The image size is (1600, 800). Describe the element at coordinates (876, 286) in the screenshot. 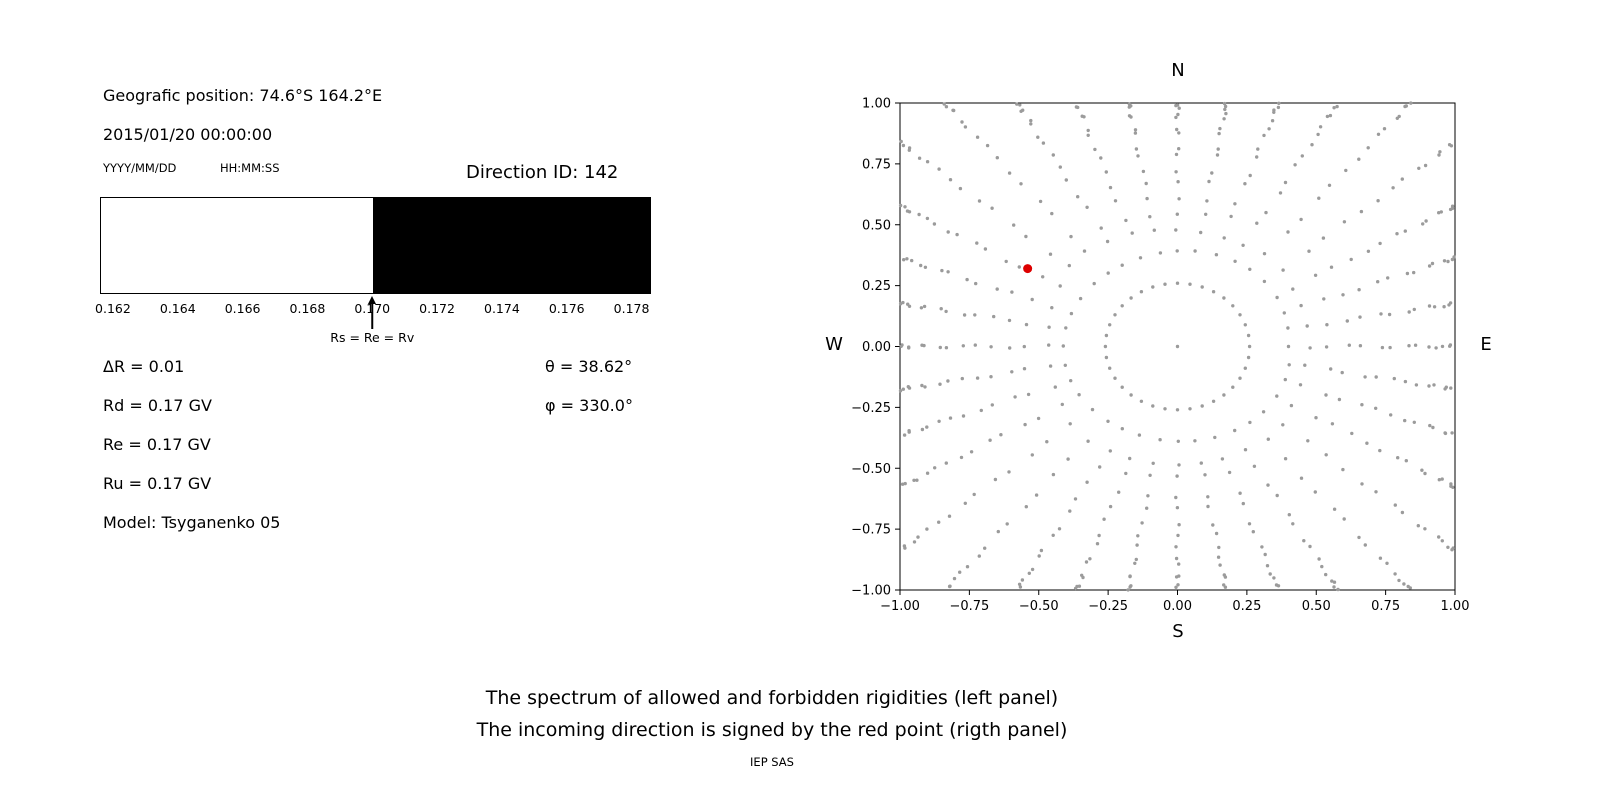

I see `y-tick-label: 0.25` at that location.